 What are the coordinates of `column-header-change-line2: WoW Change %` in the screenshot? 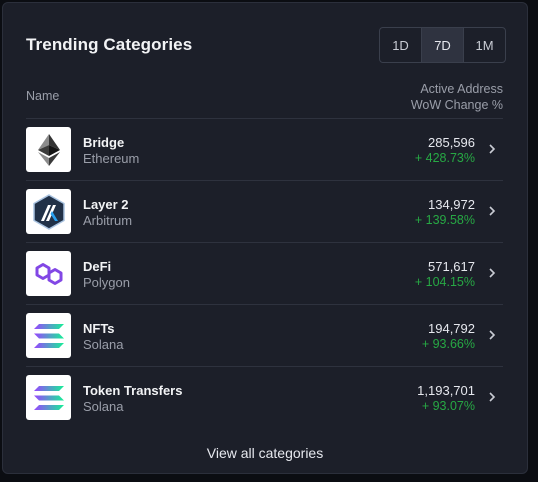 It's located at (456, 105).